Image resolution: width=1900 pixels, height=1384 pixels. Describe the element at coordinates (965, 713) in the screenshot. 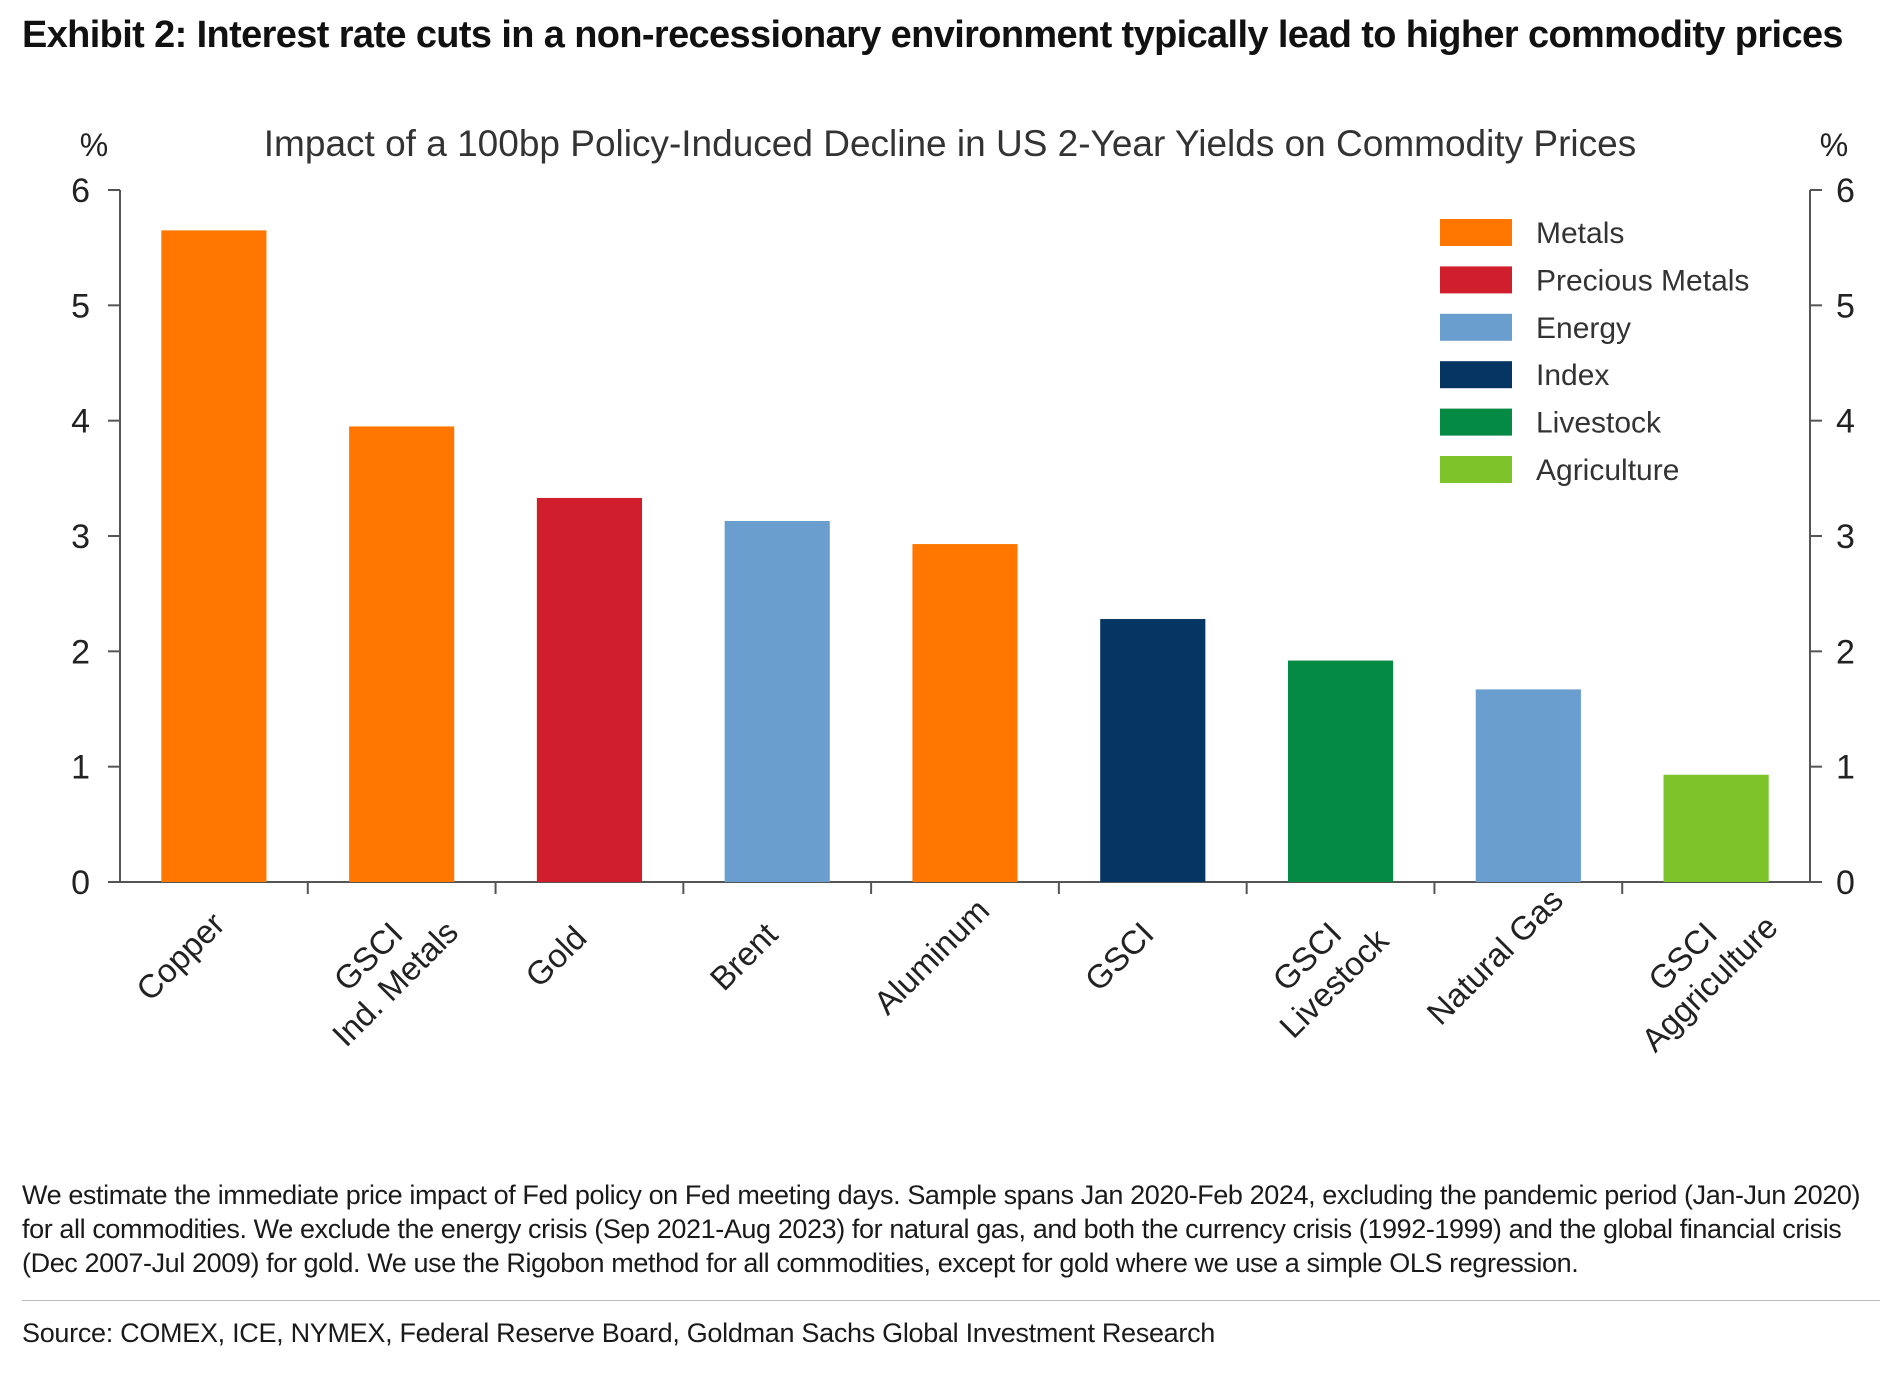

I see `bar-aluminum` at that location.